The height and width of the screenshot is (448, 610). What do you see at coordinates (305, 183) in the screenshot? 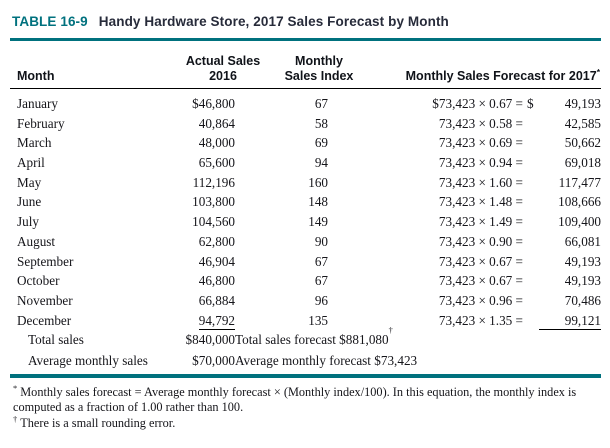
I see `table-row-may: May 112,196 160 73,423 × 1.60 = 117,477` at bounding box center [305, 183].